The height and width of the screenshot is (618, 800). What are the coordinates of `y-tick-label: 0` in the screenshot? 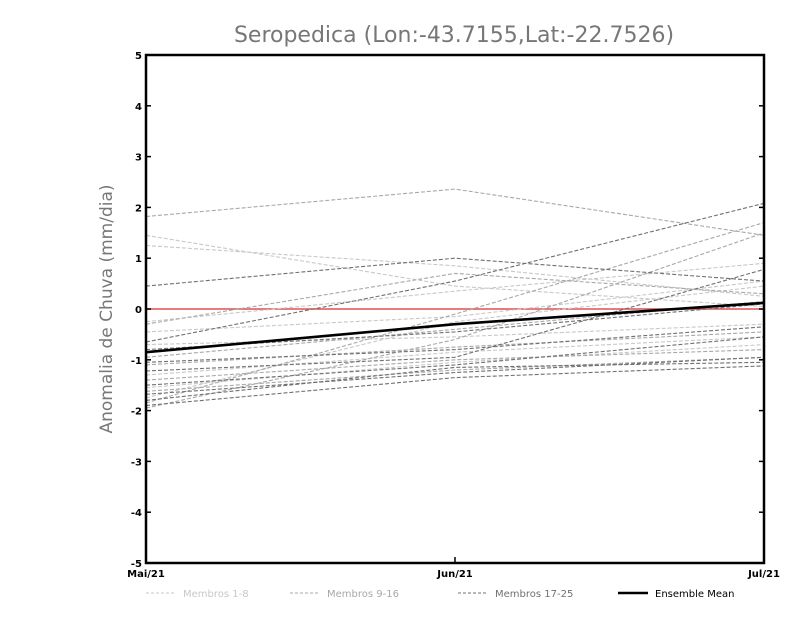 It's located at (138, 310).